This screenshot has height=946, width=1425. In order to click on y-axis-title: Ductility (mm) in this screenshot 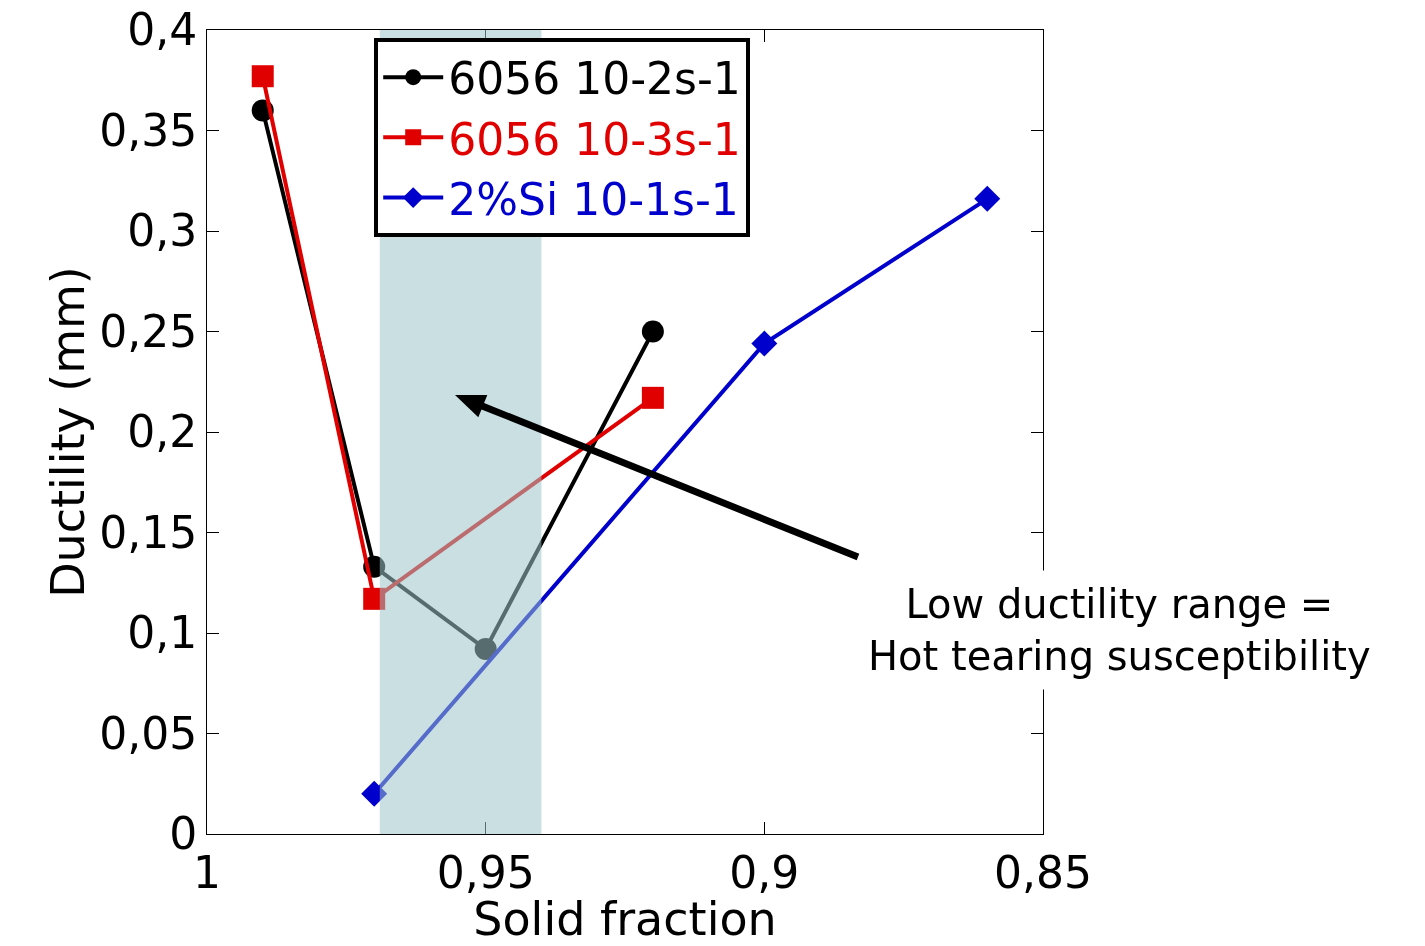, I will do `click(67, 432)`.